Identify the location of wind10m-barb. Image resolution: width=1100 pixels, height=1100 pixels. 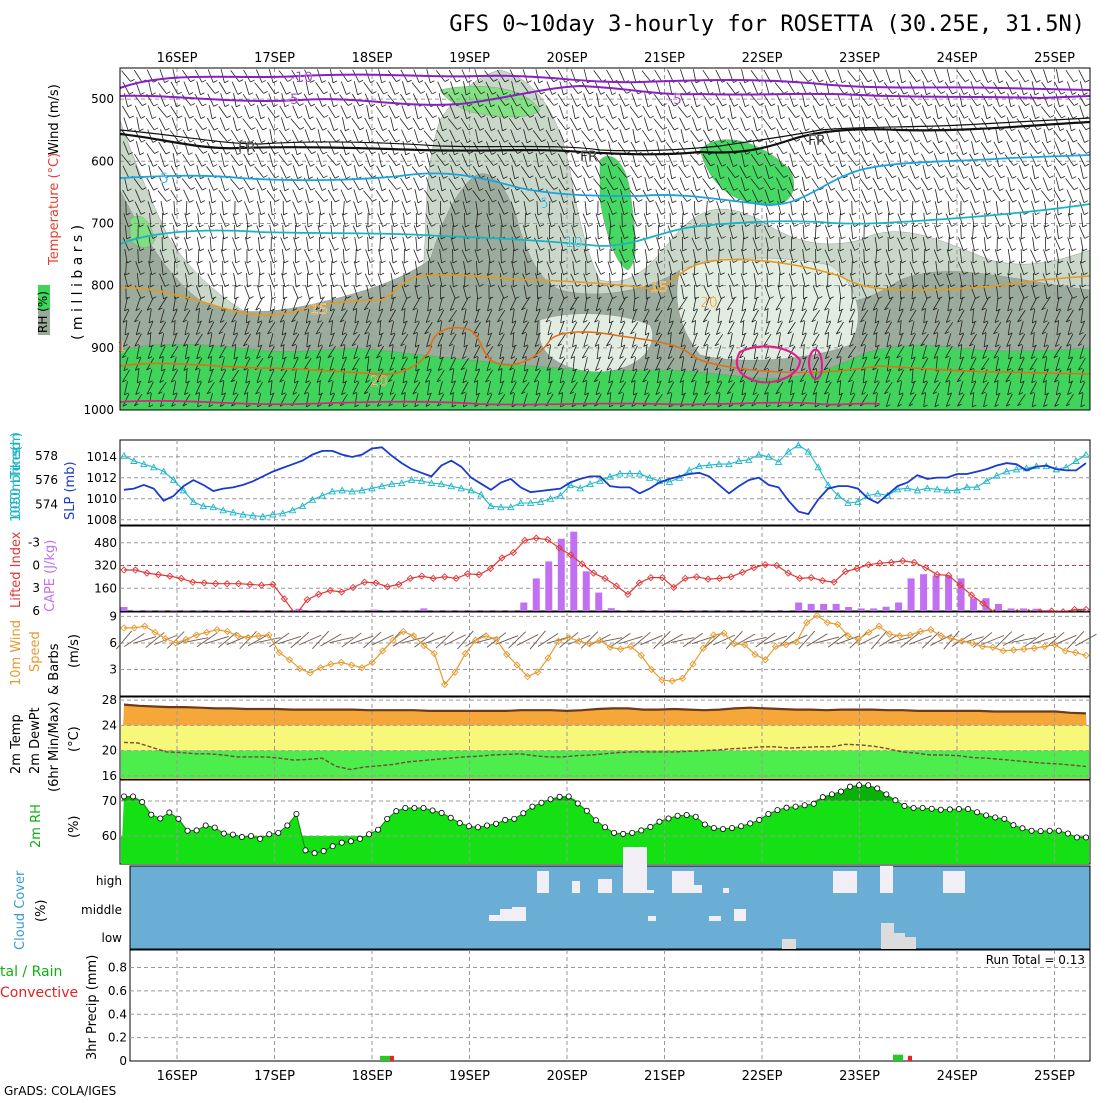
(351, 640).